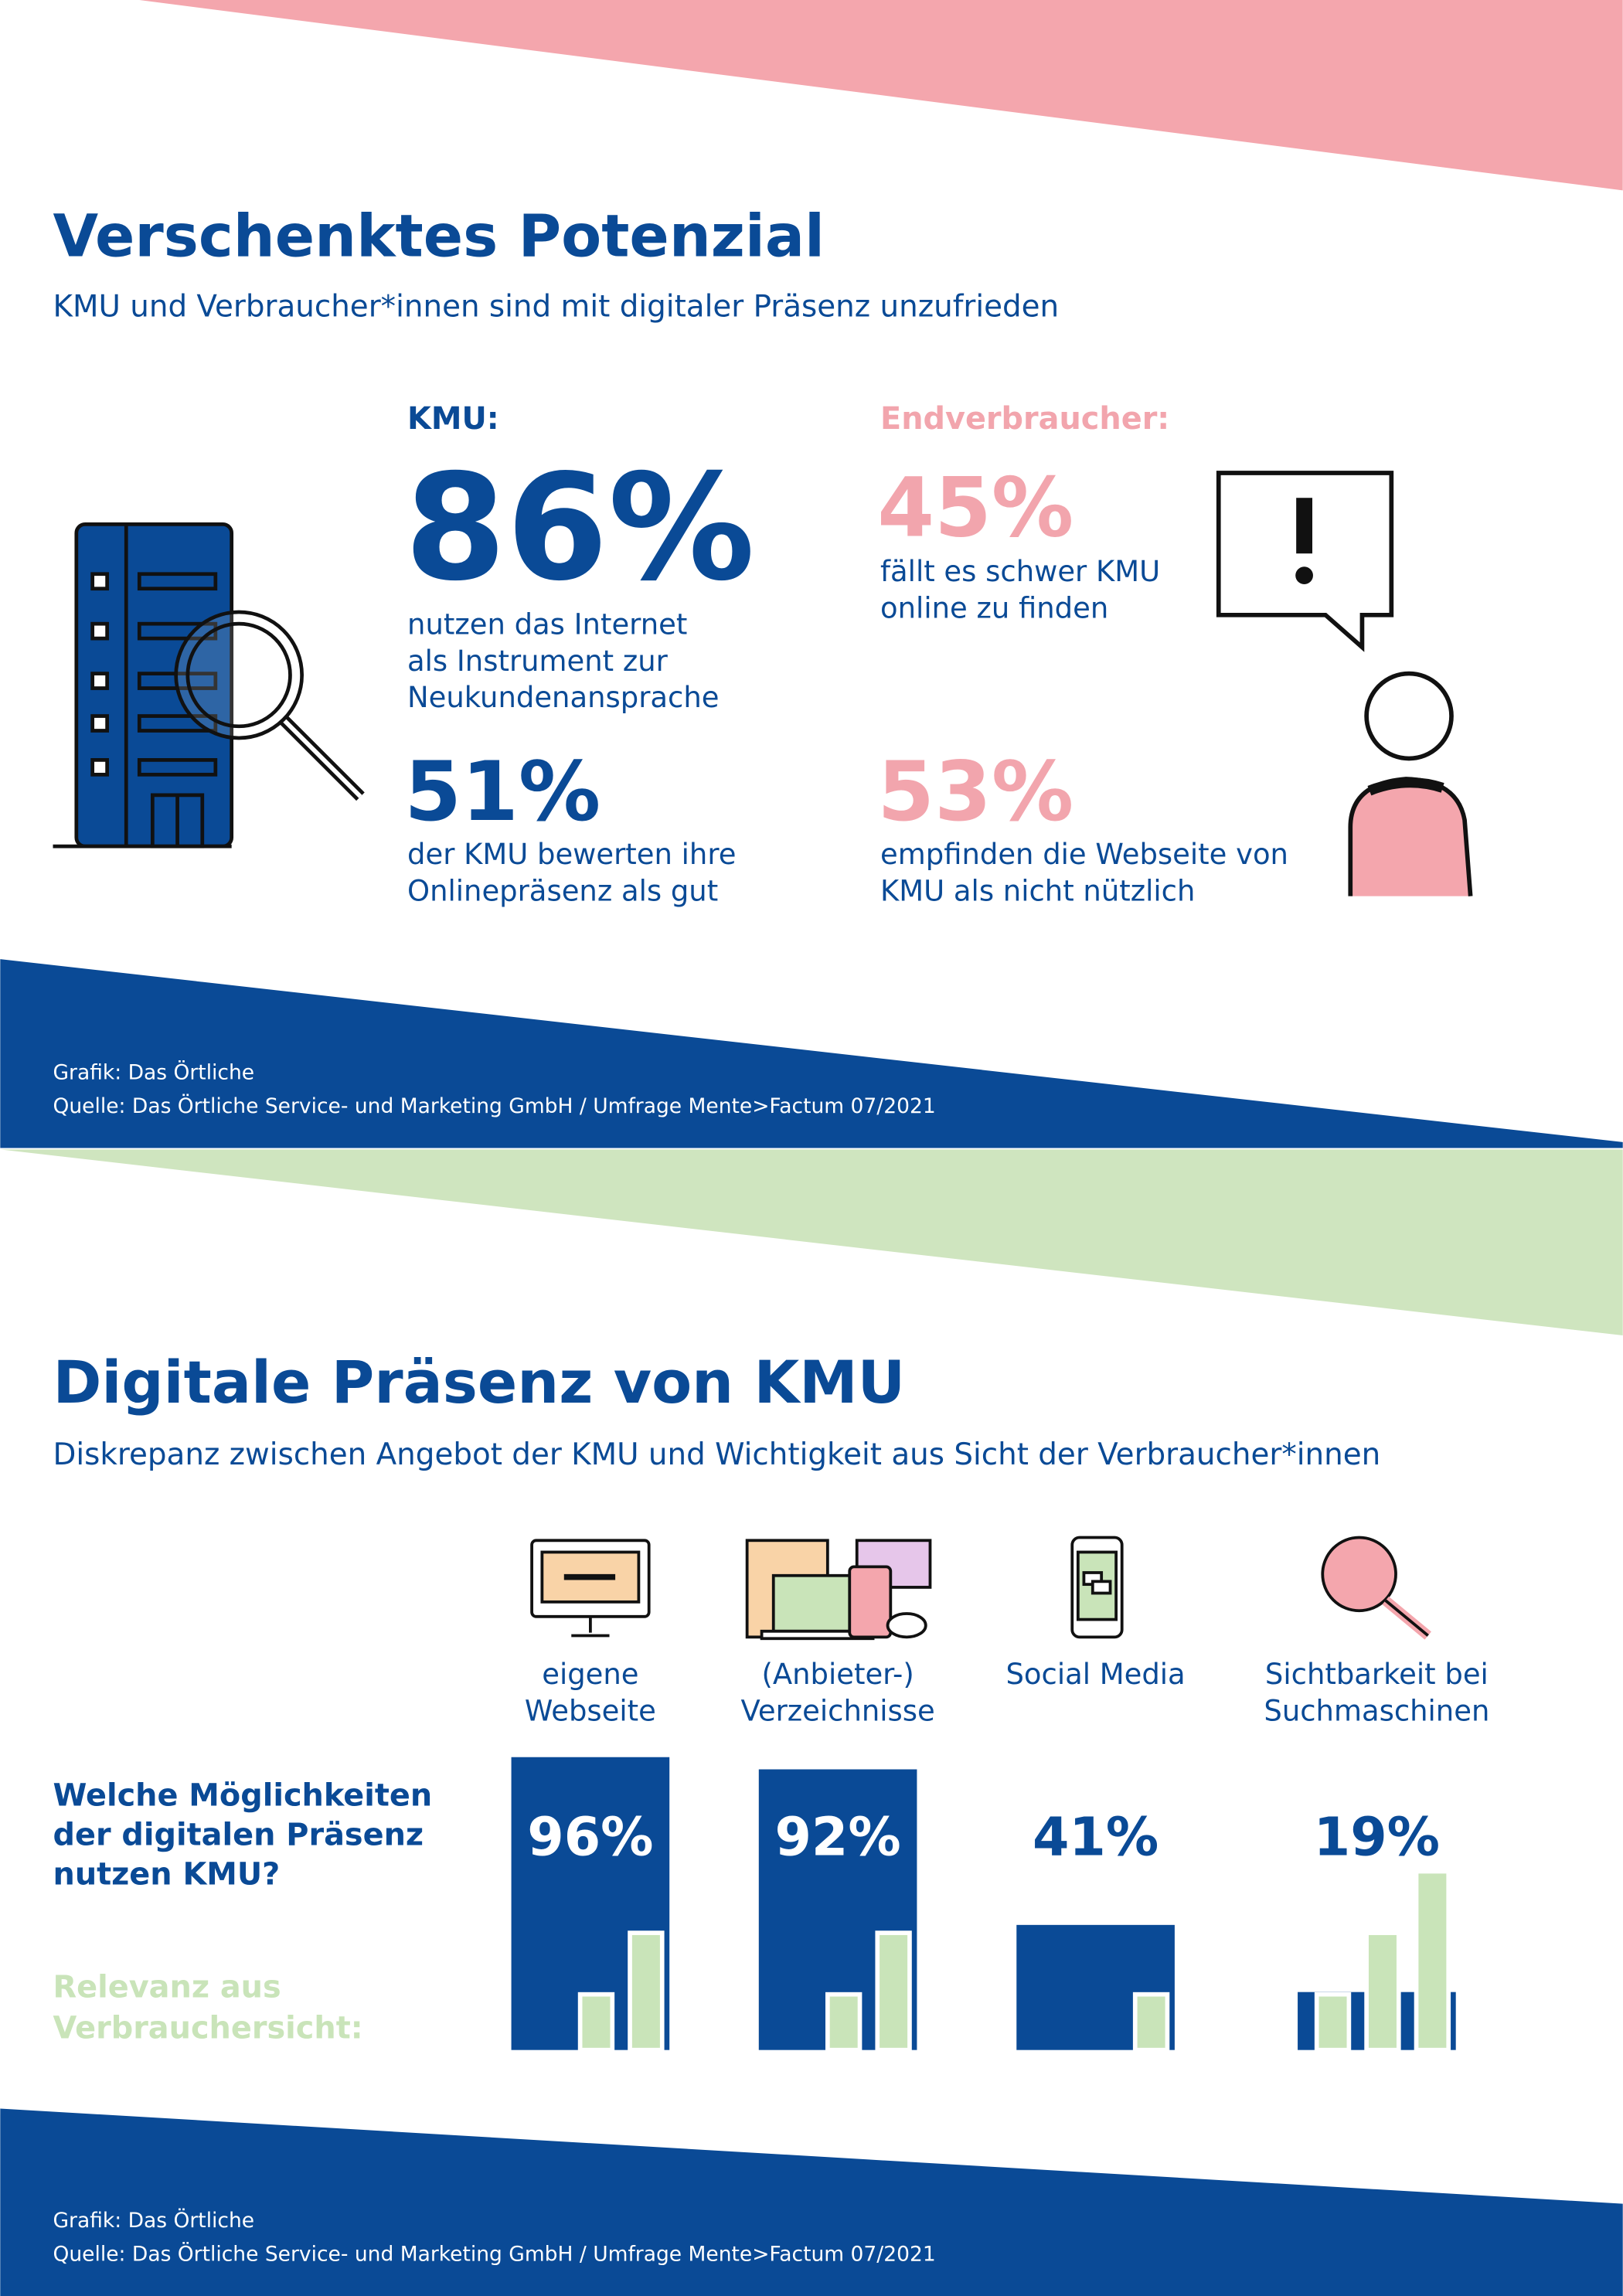  I want to click on category-label: Sichtbarkeit bei, so click(1377, 1674).